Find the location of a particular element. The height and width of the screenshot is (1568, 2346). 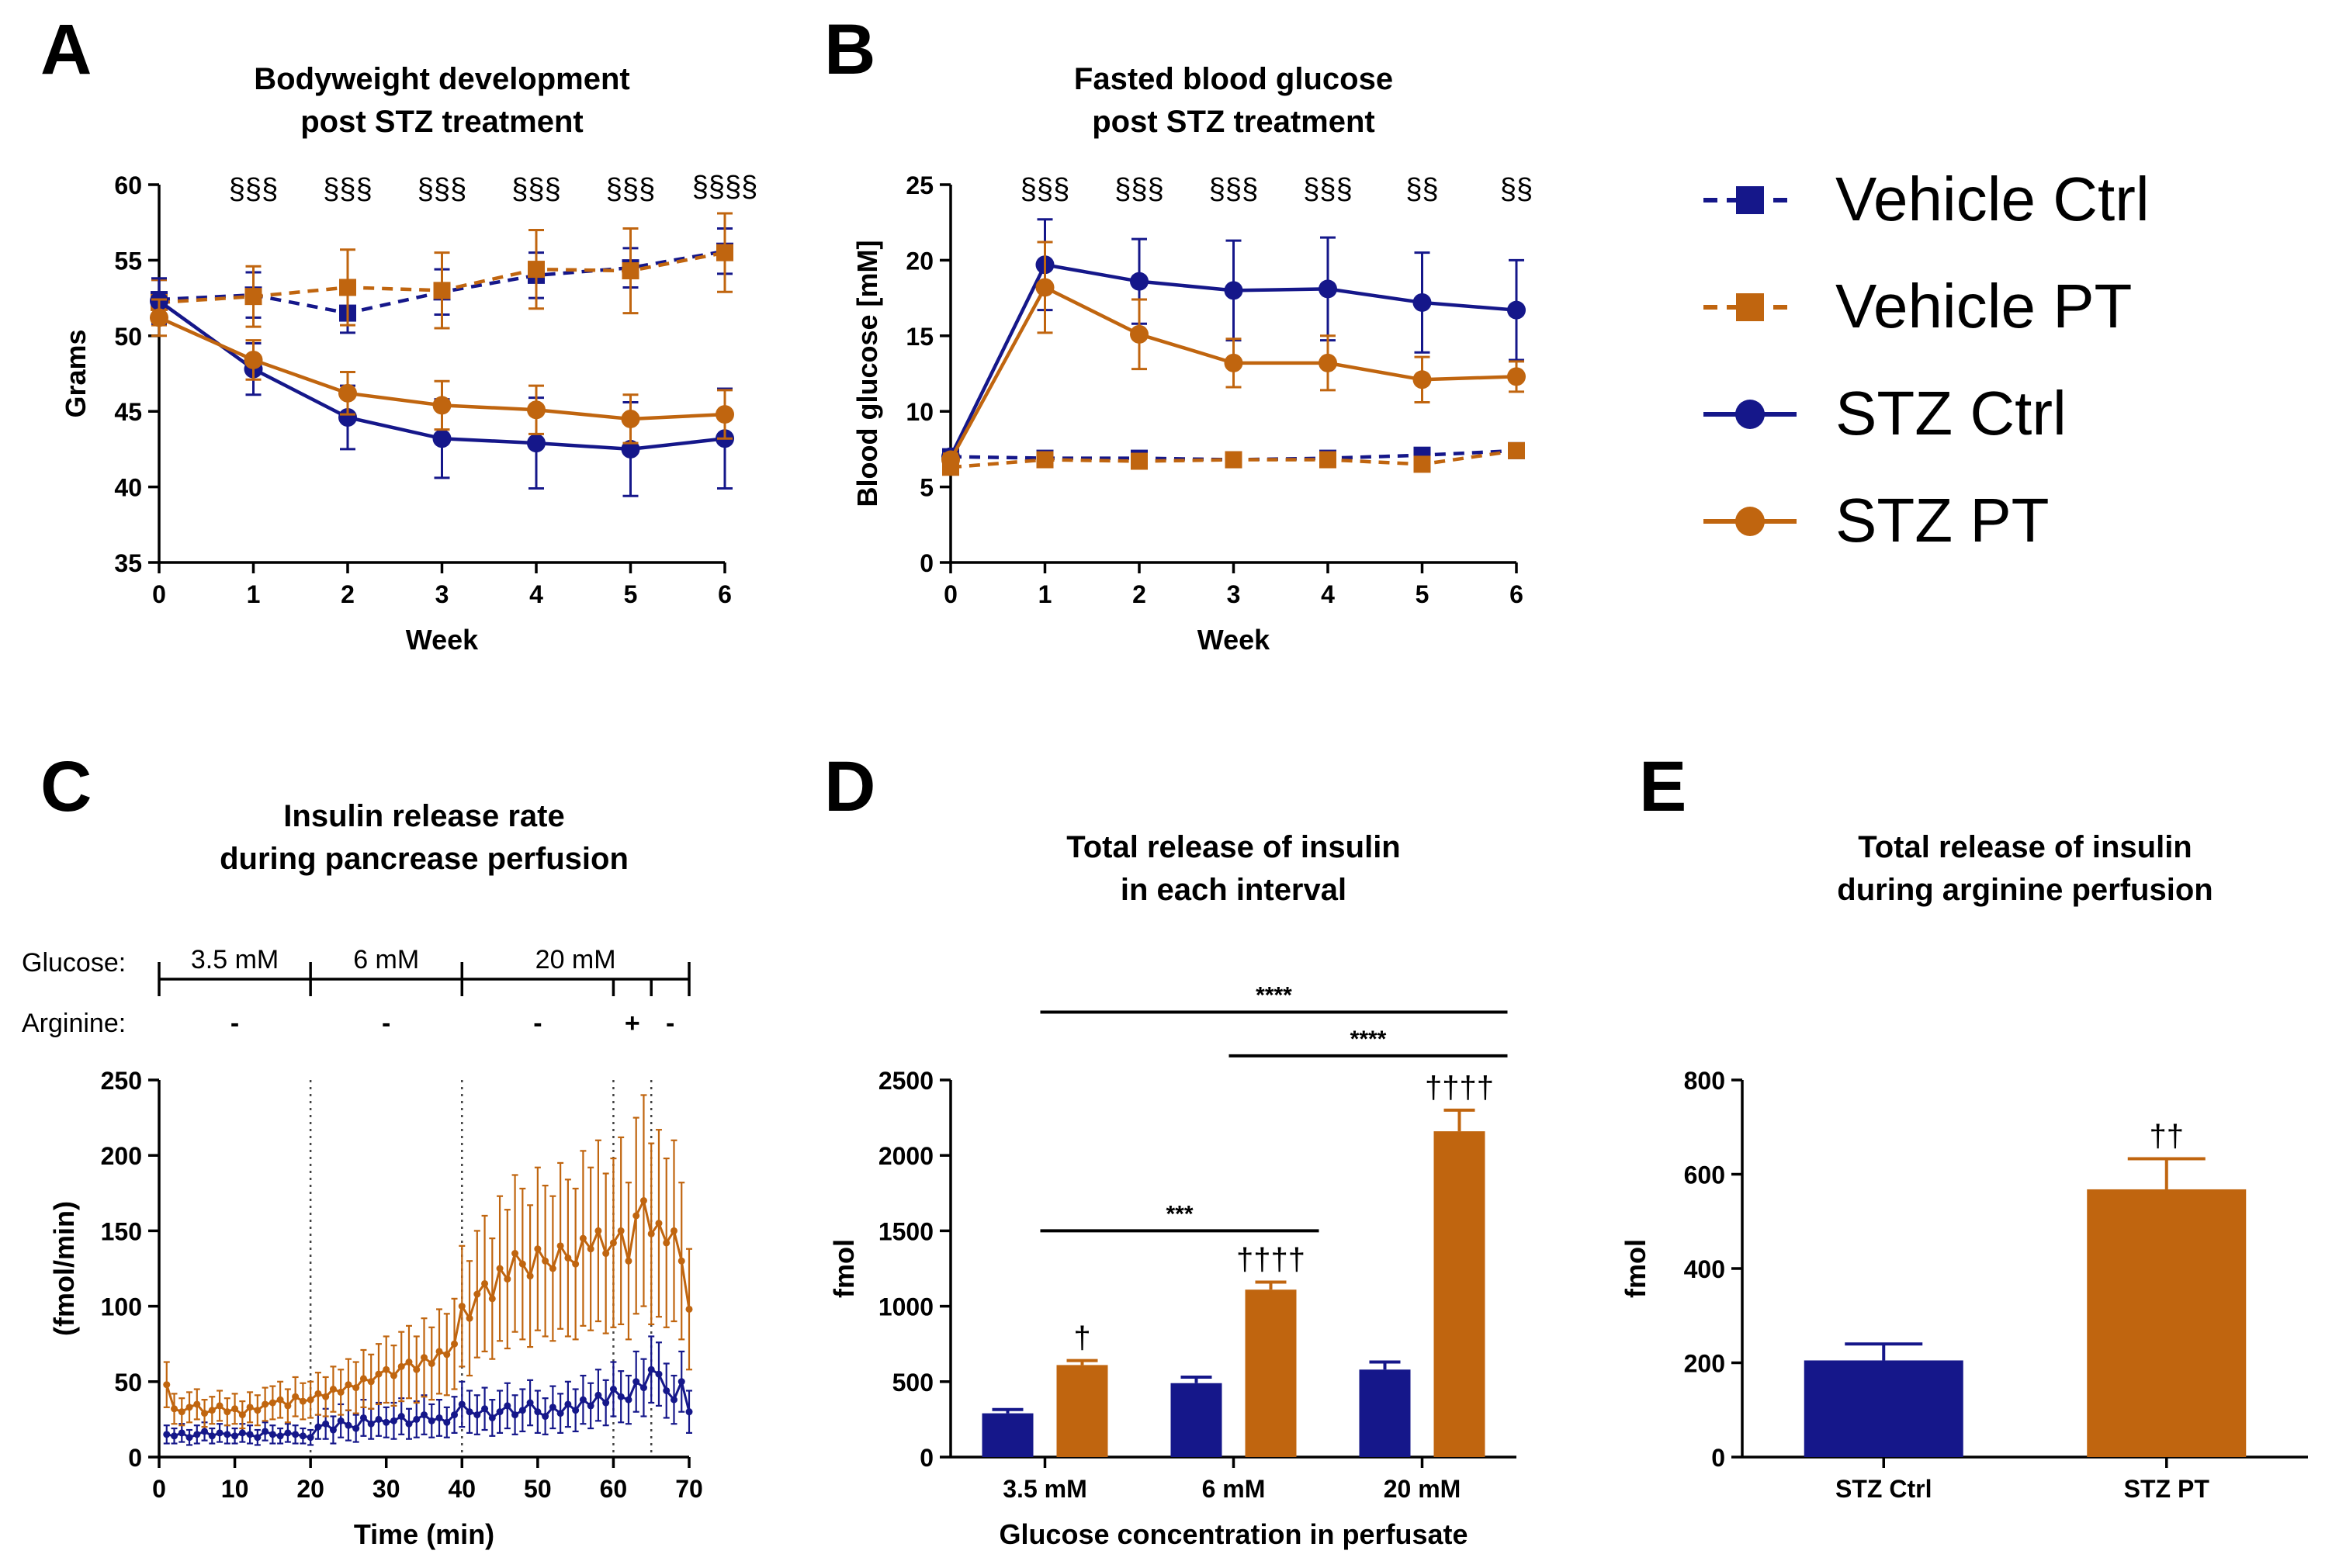

series-stz-ctrl is located at coordinates (428, 1390).